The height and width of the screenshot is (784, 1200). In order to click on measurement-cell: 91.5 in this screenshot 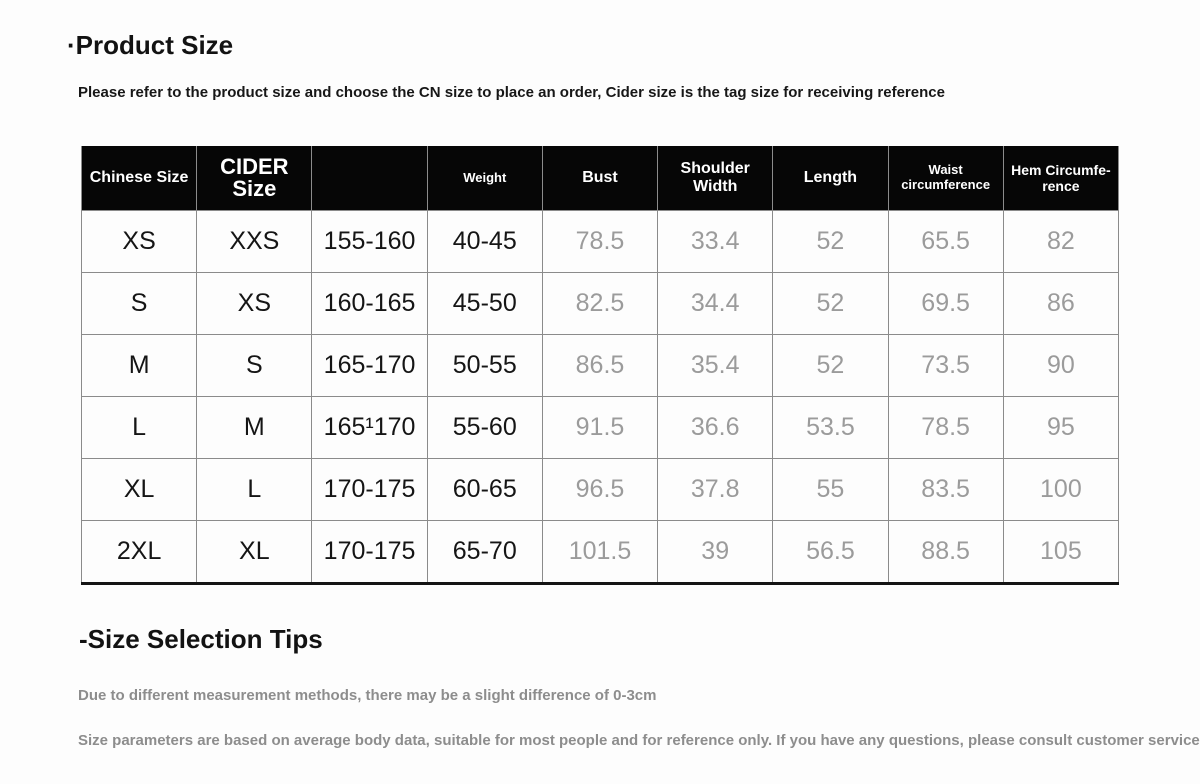, I will do `click(600, 427)`.